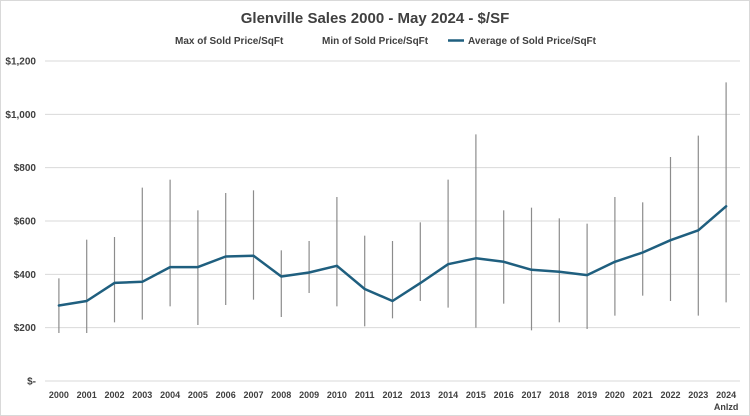  I want to click on y-tick-label: $400, so click(25, 275).